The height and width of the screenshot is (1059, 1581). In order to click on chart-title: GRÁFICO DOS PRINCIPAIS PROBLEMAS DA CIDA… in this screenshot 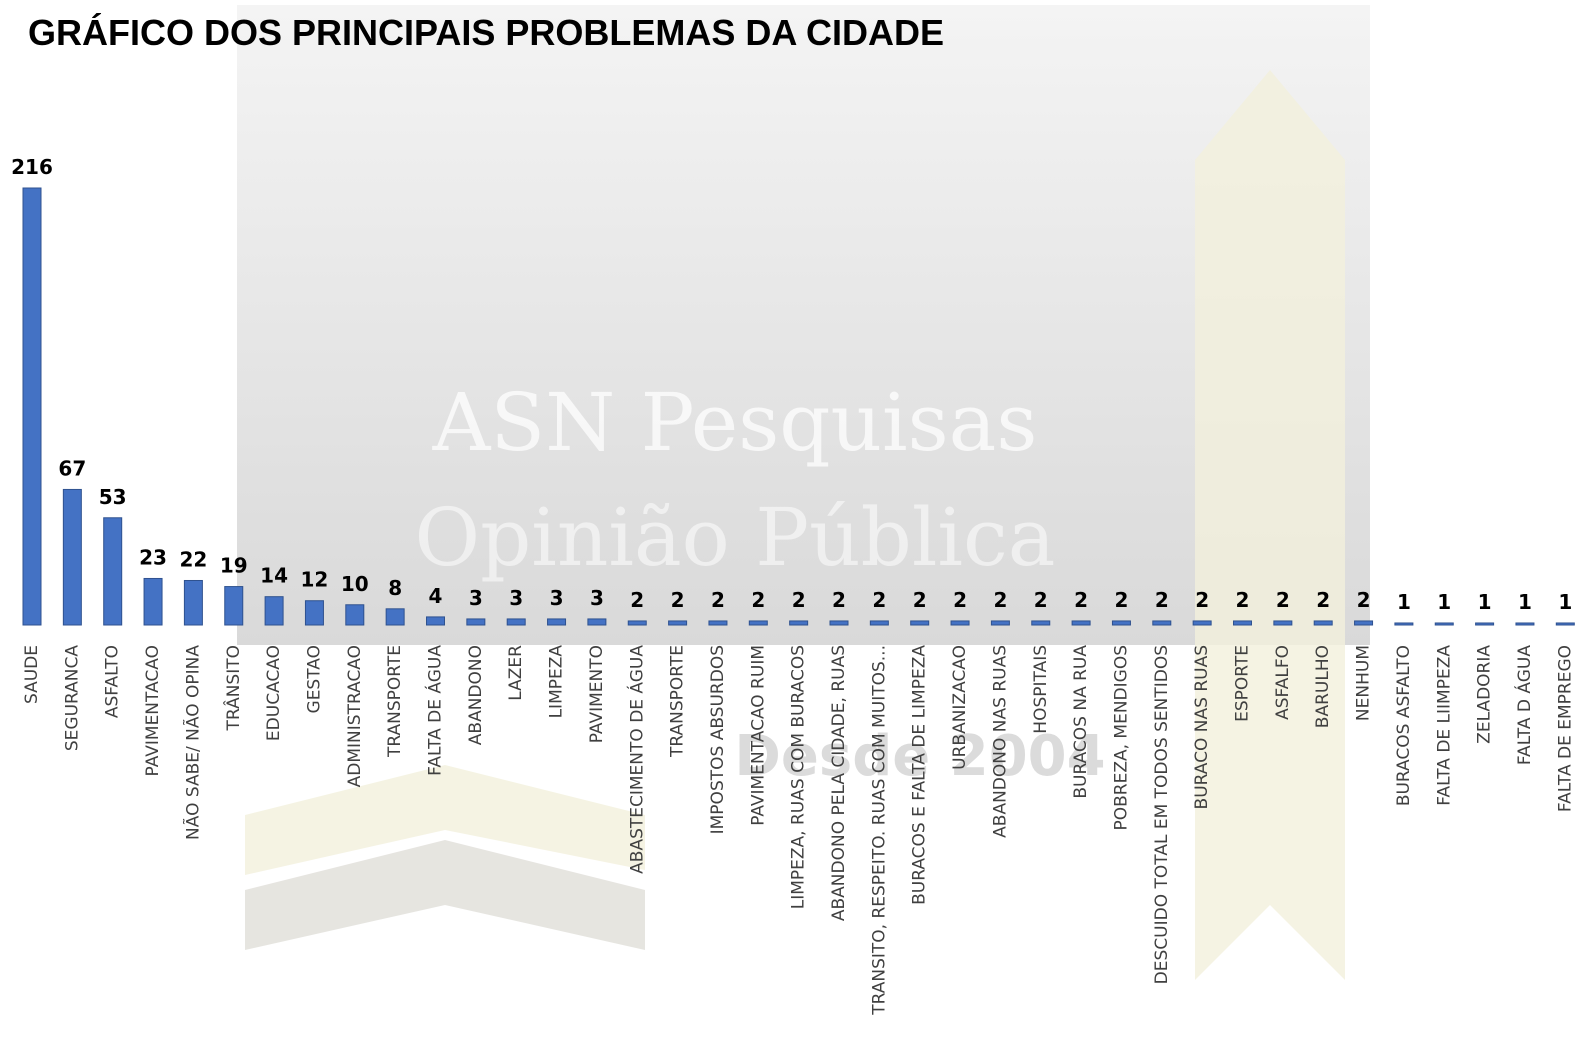, I will do `click(486, 32)`.